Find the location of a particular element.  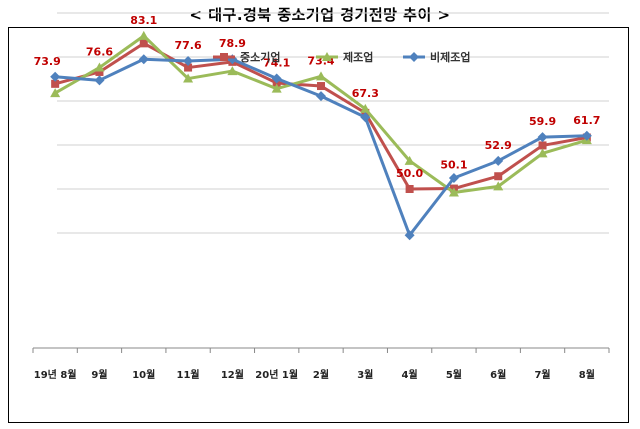

data-label: 76.6 is located at coordinates (99, 52).